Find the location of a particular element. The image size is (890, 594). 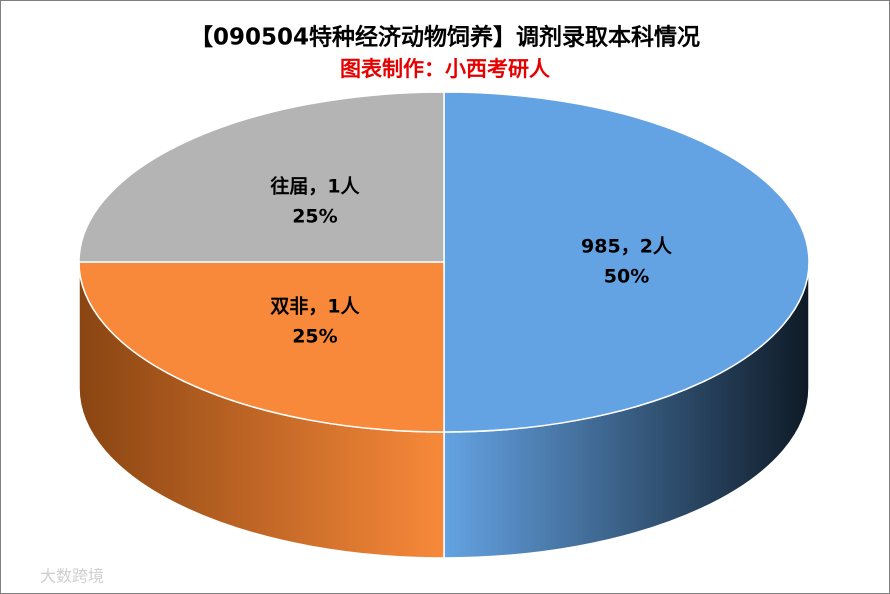

watermark: 大数跨境 is located at coordinates (72, 576).